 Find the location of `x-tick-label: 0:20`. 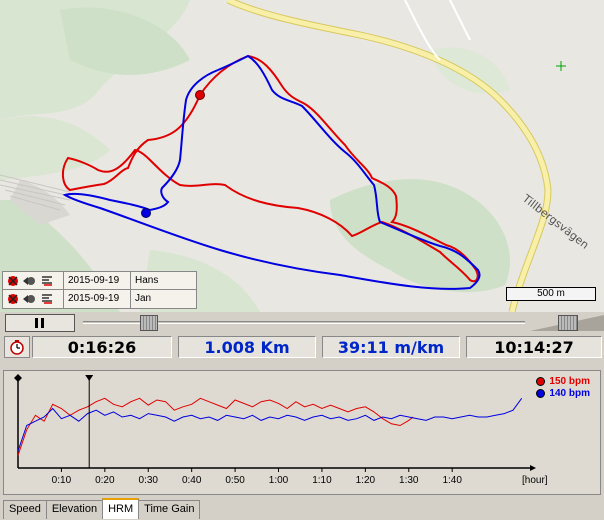

x-tick-label: 0:20 is located at coordinates (105, 480).